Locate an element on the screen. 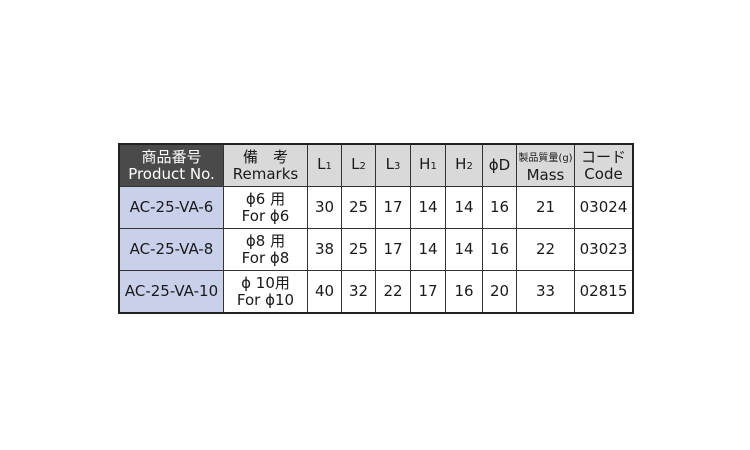 The image size is (750, 450). header-code-ja: コード is located at coordinates (603, 156).